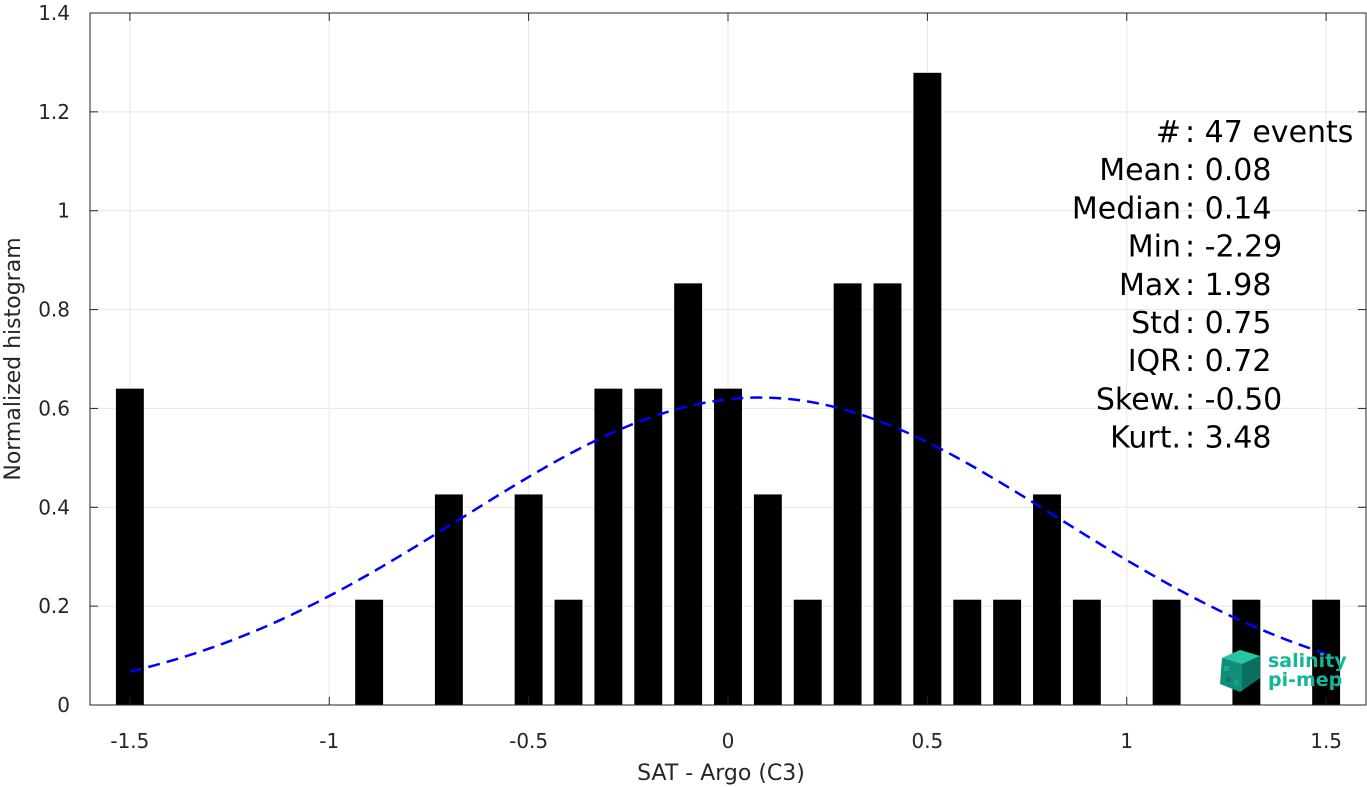 The width and height of the screenshot is (1367, 787). I want to click on stats-key: Skew., so click(1138, 399).